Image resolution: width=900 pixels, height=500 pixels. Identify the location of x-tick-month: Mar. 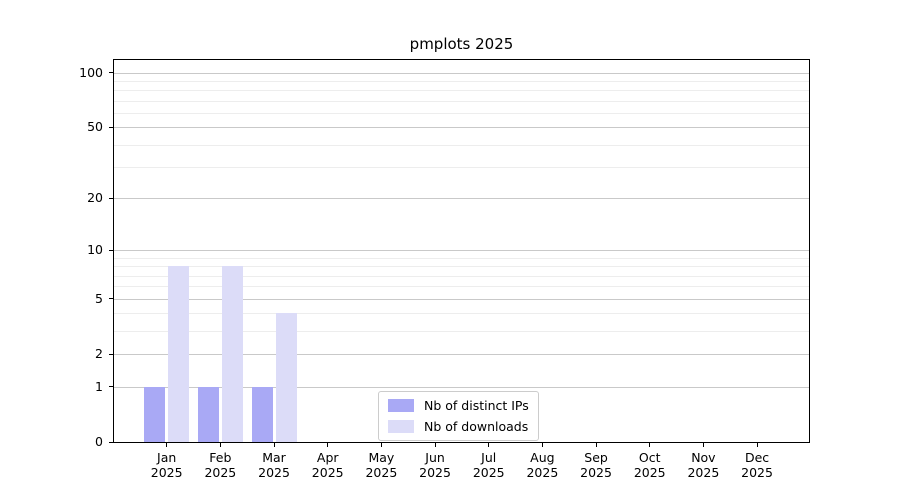
(274, 457).